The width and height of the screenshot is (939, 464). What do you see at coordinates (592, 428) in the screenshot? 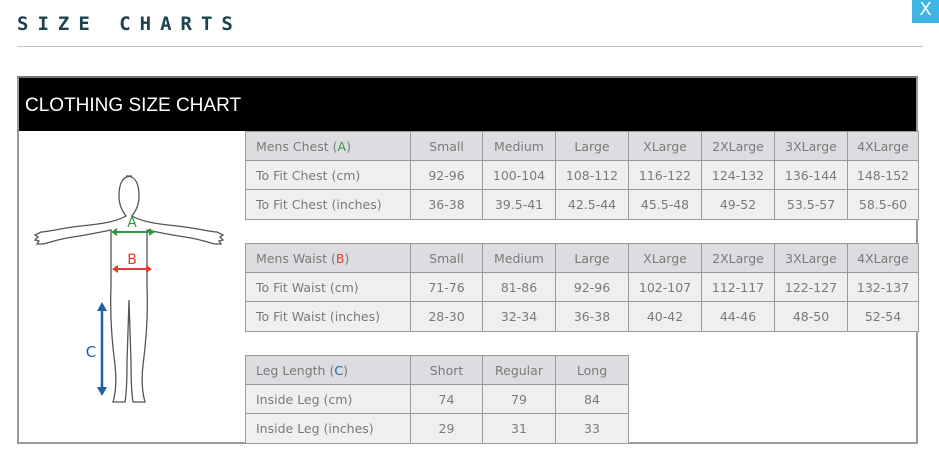
I see `table-cell: 33` at bounding box center [592, 428].